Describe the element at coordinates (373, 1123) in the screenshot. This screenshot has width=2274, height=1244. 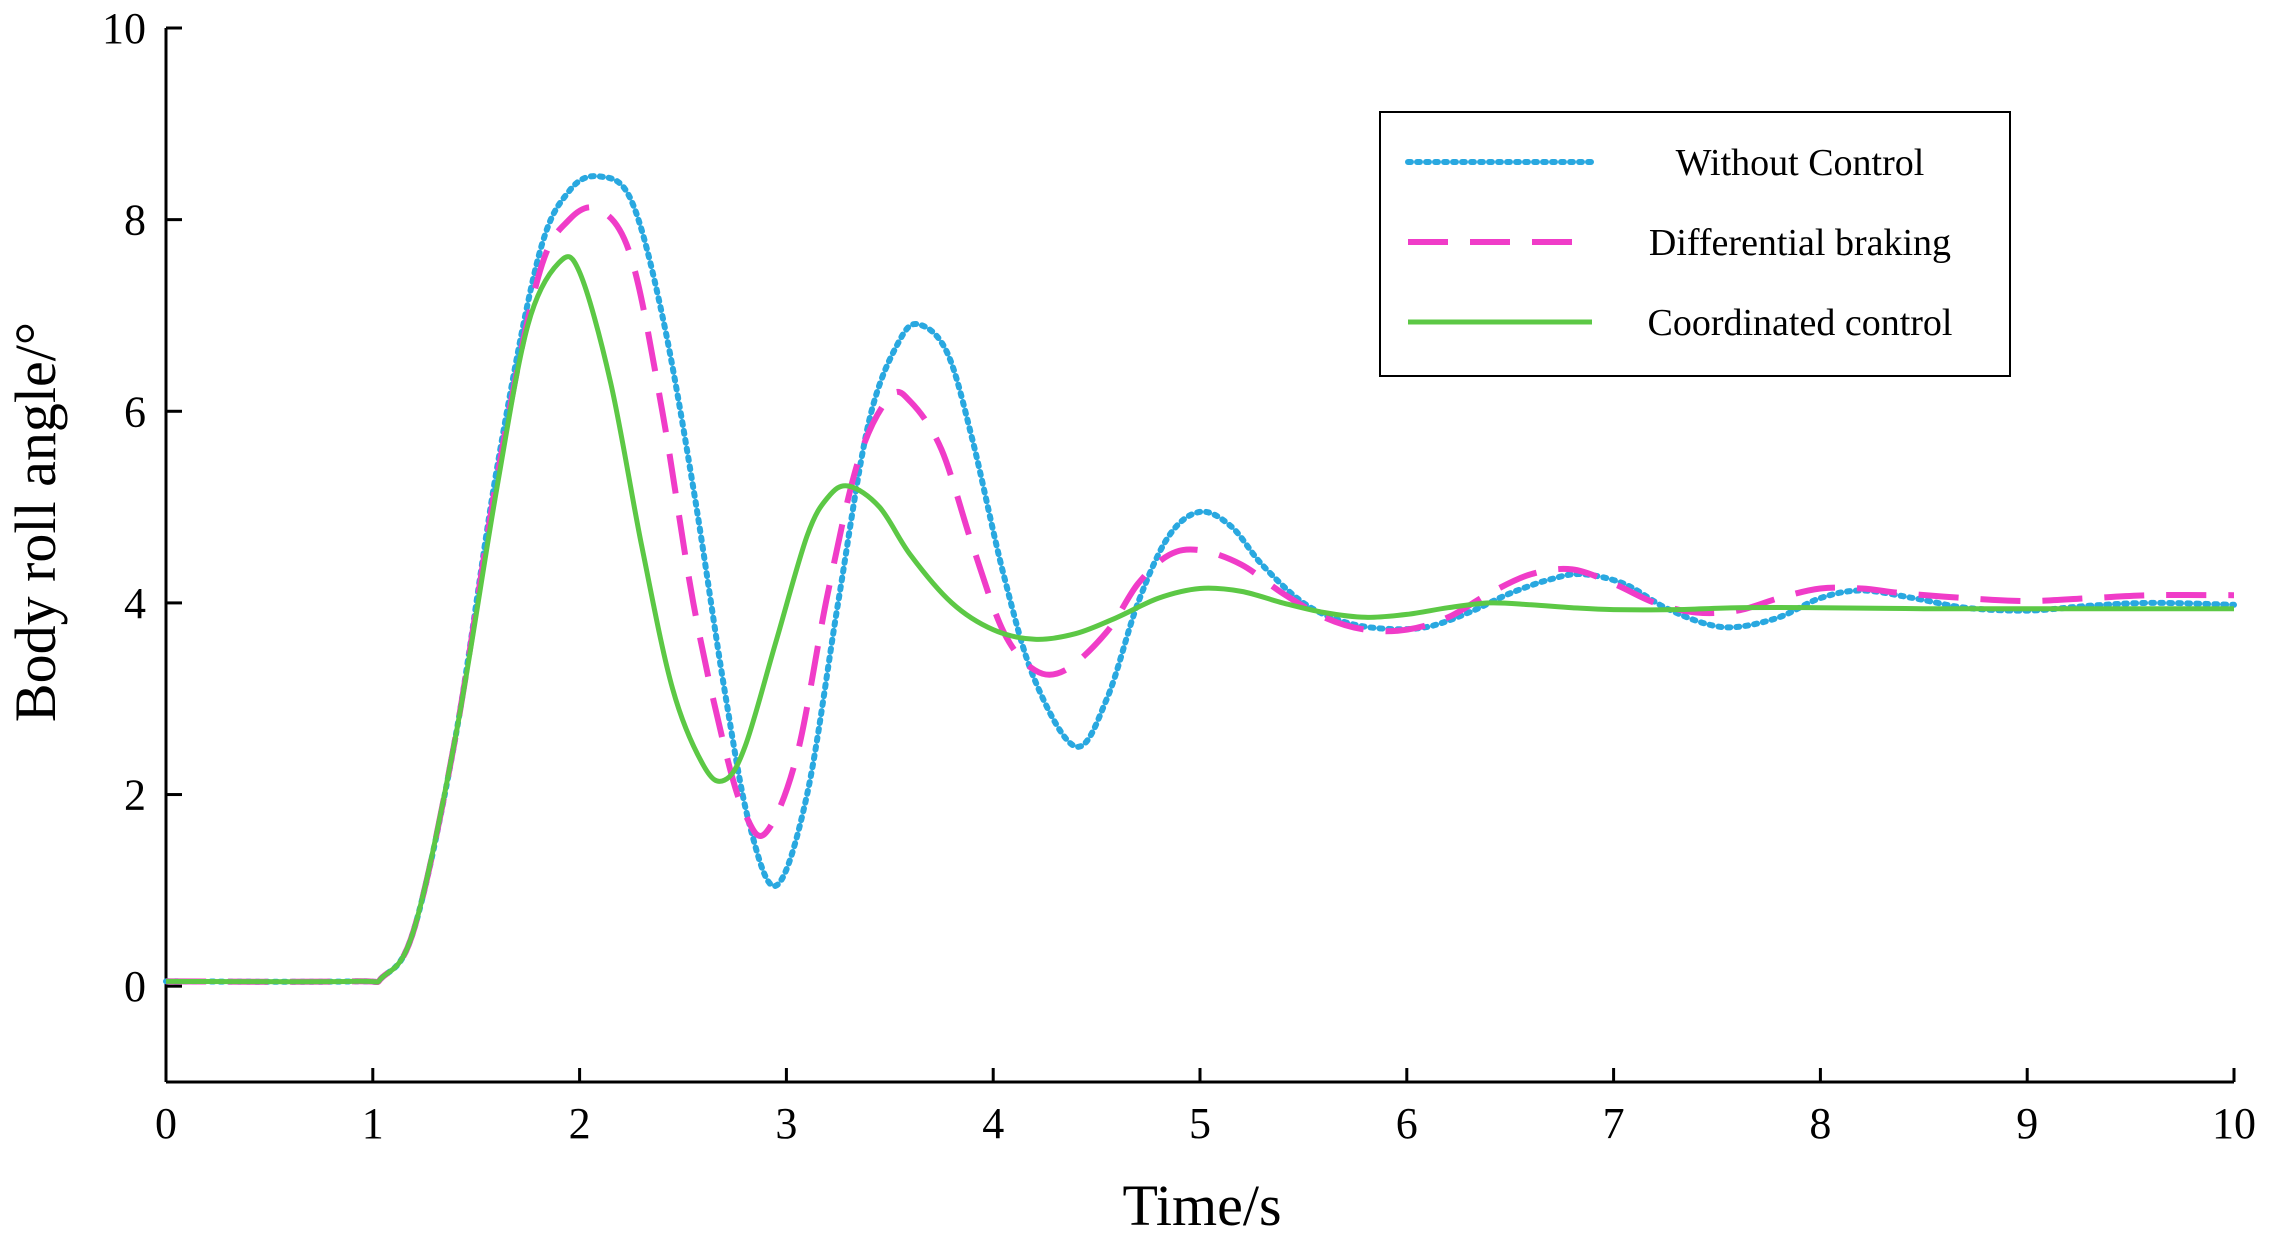
I see `x-tick-label: 1` at that location.